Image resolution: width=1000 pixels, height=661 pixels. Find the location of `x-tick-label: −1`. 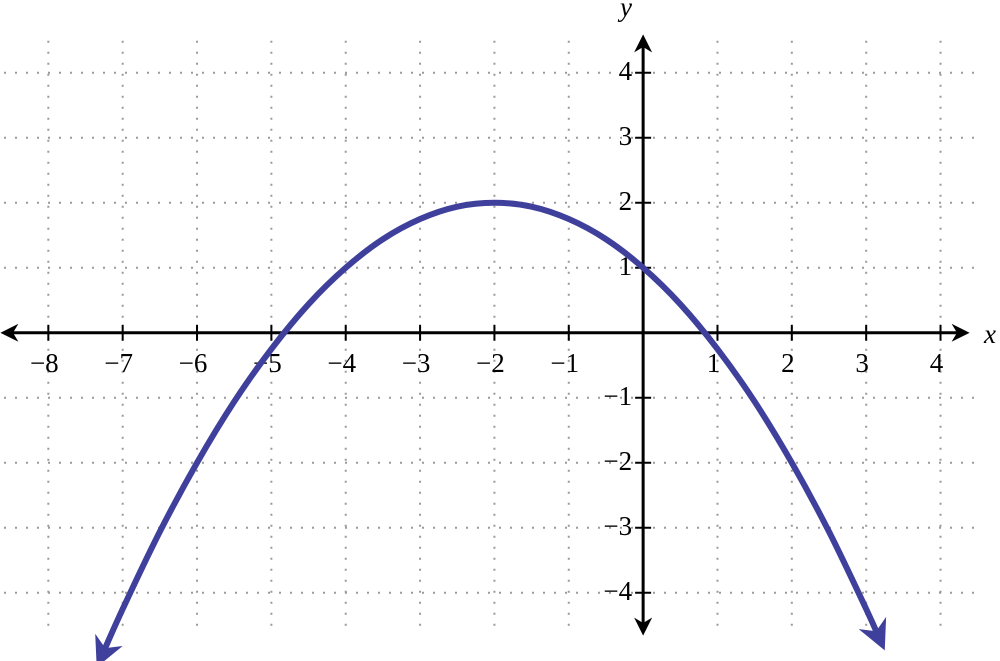

x-tick-label: −1 is located at coordinates (564, 363).